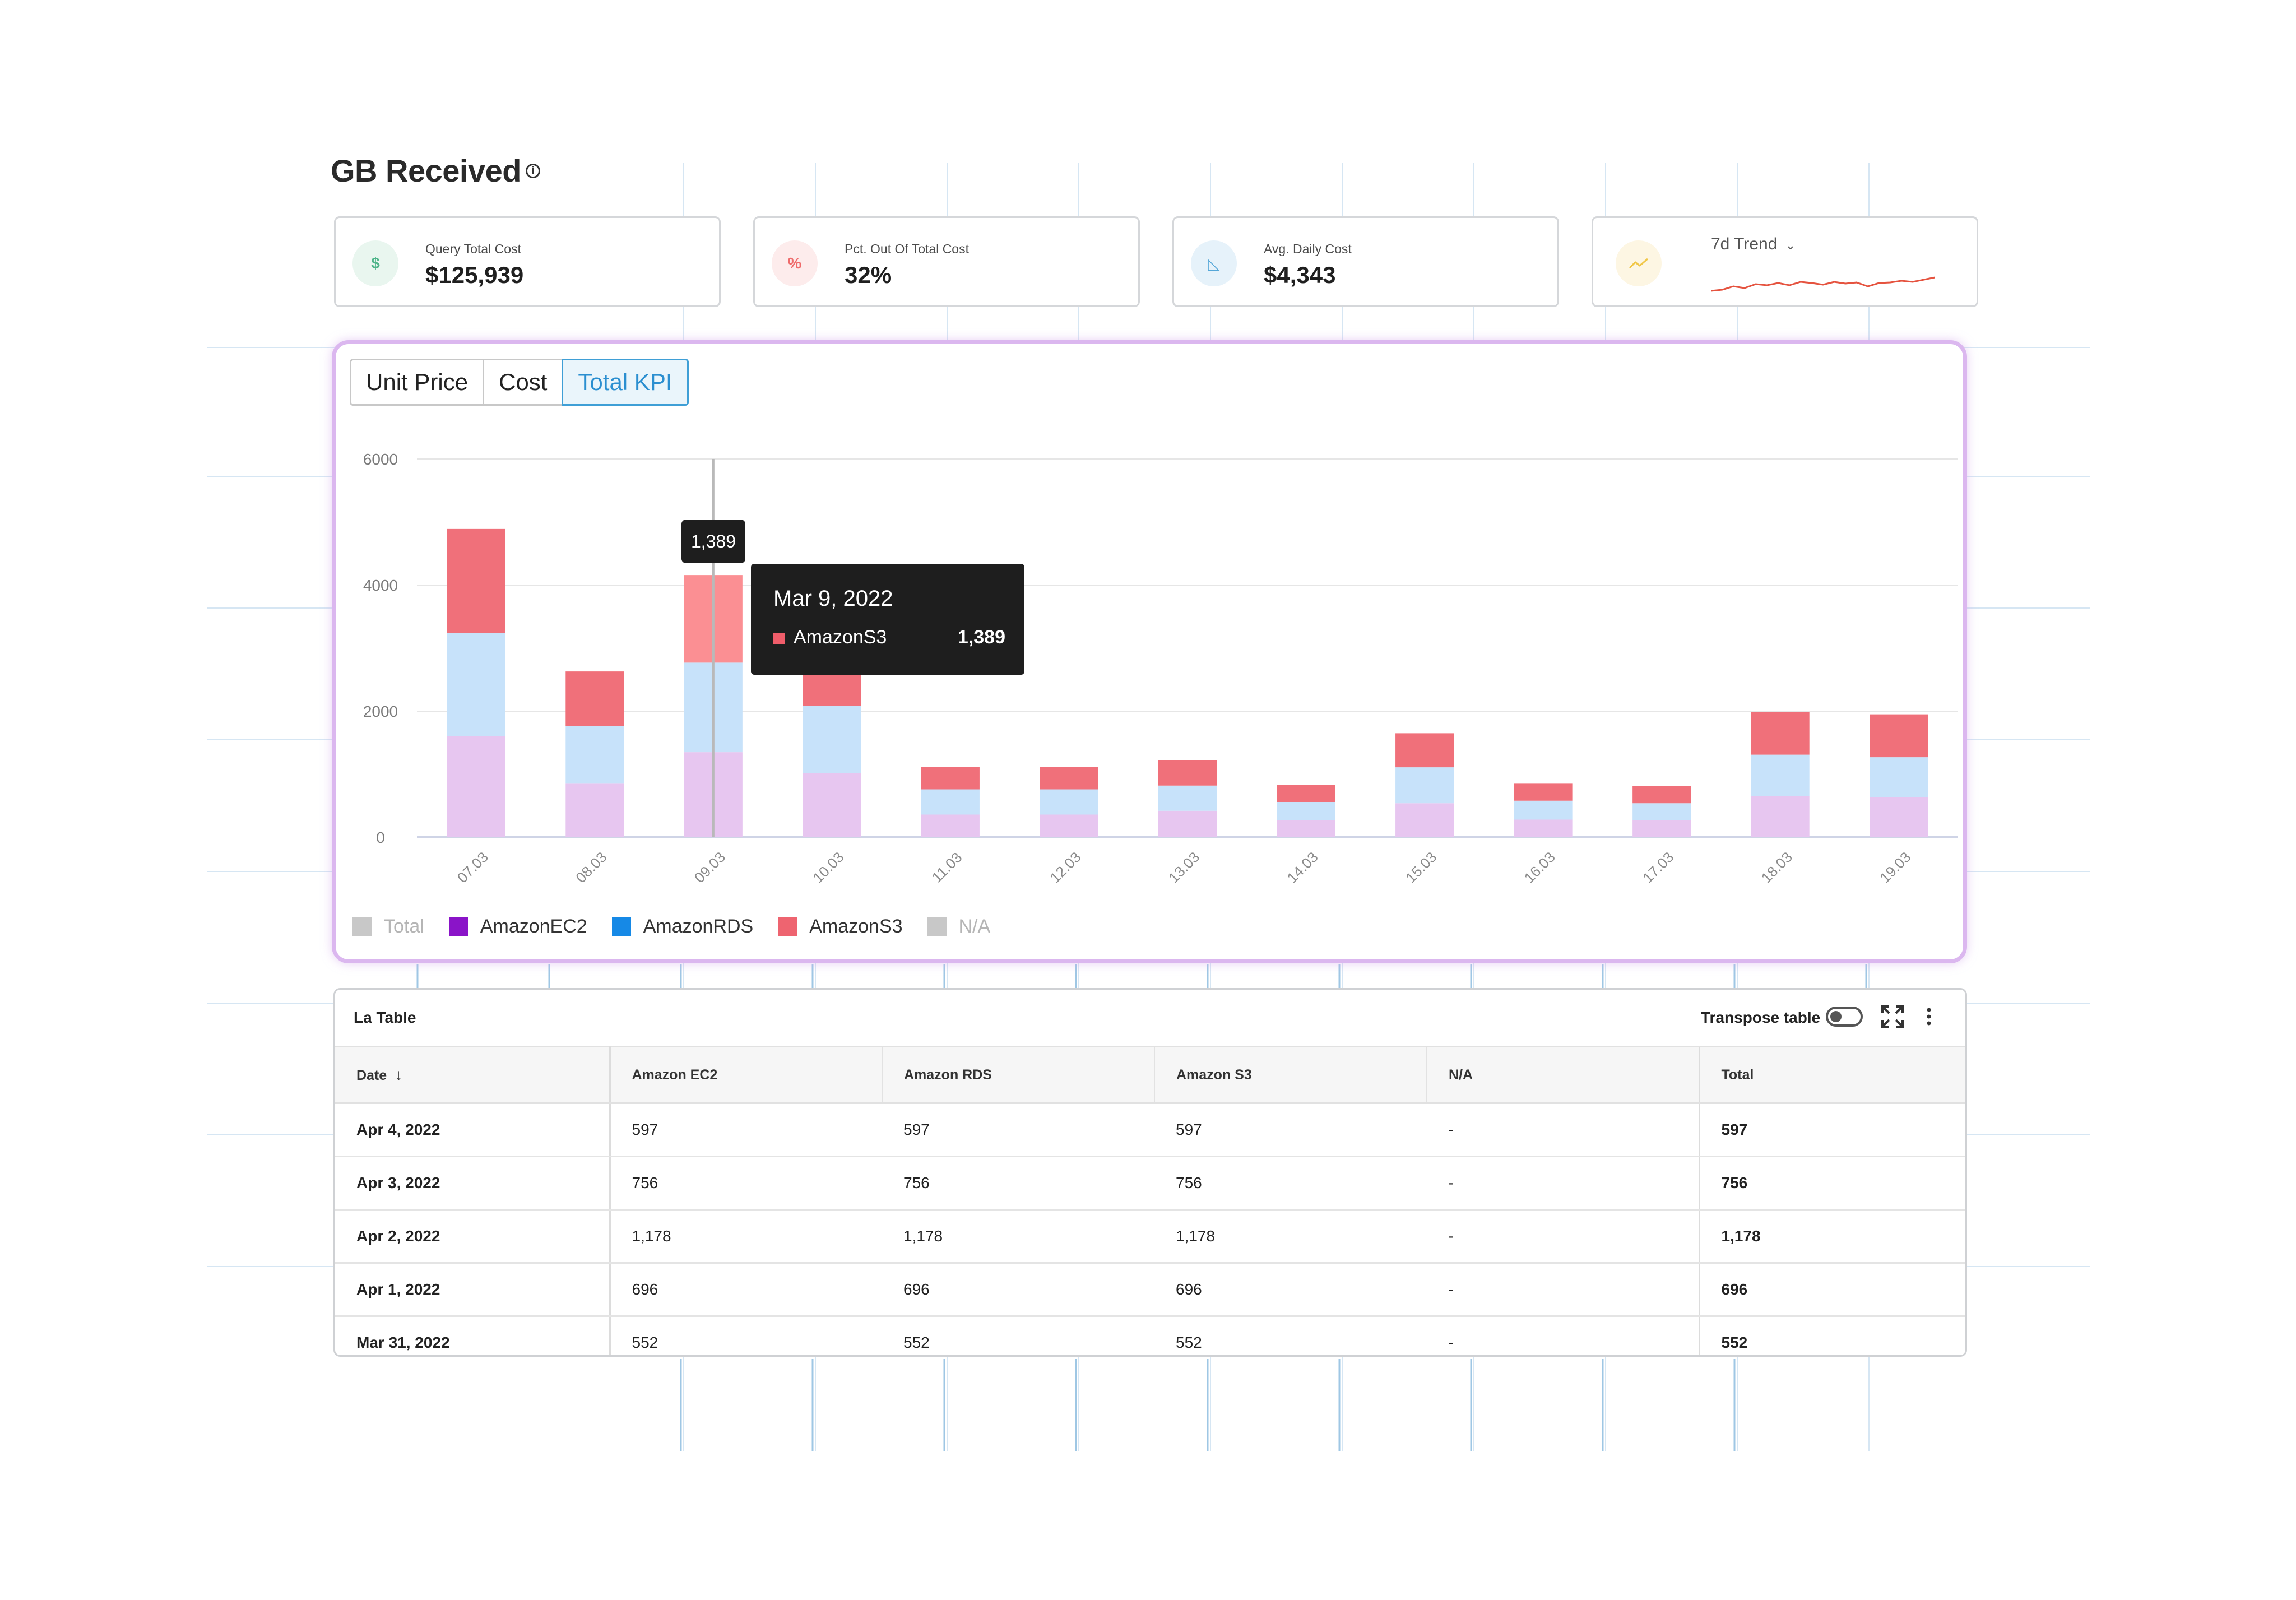 This screenshot has height=1600, width=2296. What do you see at coordinates (746, 1130) in the screenshot?
I see `cell-amazon-ec2: 597` at bounding box center [746, 1130].